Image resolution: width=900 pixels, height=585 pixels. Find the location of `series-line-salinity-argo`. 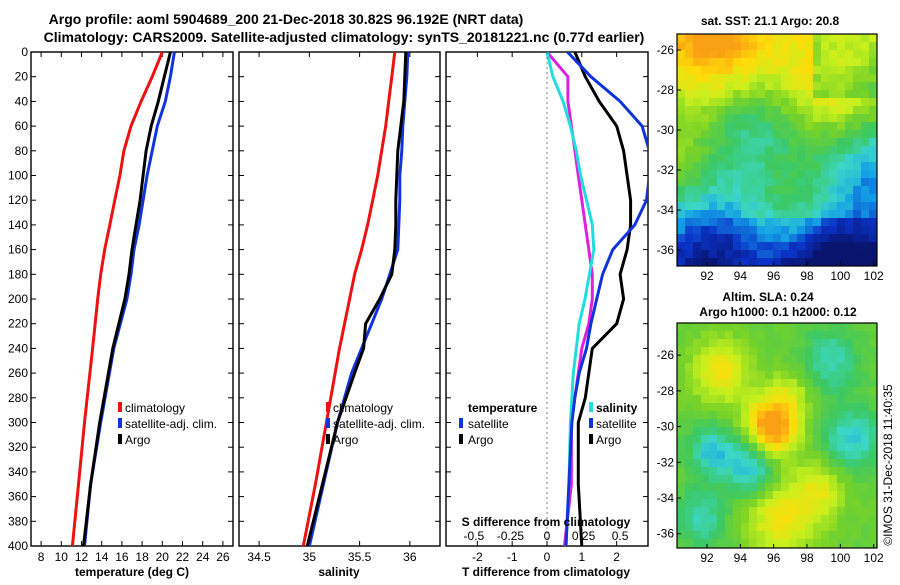

series-line-salinity-argo is located at coordinates (606, 299).